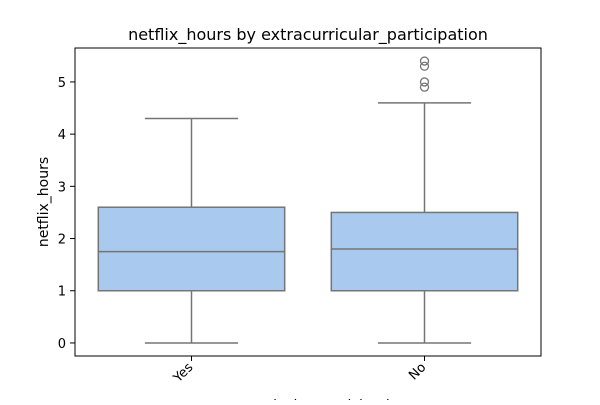 Image resolution: width=600 pixels, height=405 pixels. What do you see at coordinates (62, 187) in the screenshot?
I see `y-tick-label: 3` at bounding box center [62, 187].